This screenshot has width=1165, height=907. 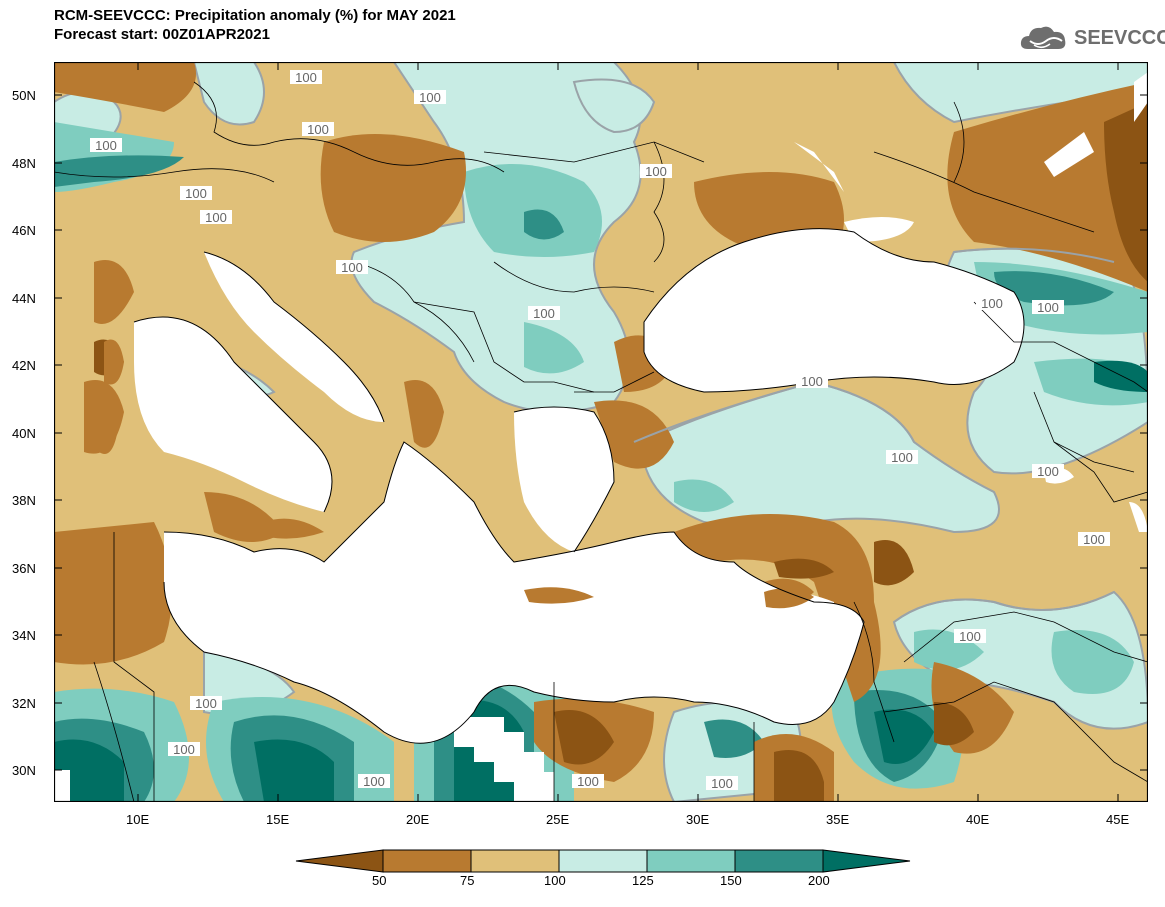 What do you see at coordinates (24, 163) in the screenshot?
I see `lat-label: 48N` at bounding box center [24, 163].